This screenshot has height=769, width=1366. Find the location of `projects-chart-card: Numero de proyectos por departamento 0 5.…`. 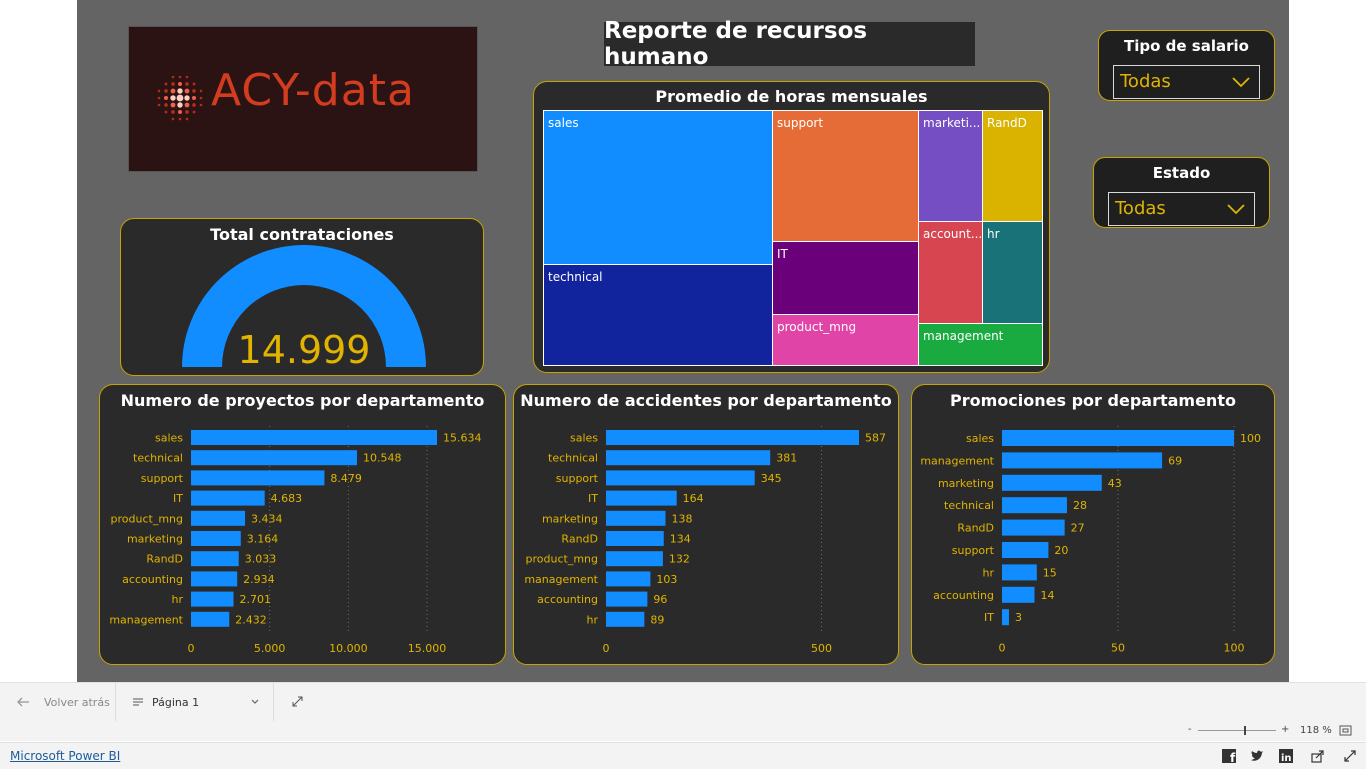

projects-chart-card: Numero de proyectos por departamento 0 5.… is located at coordinates (302, 524).